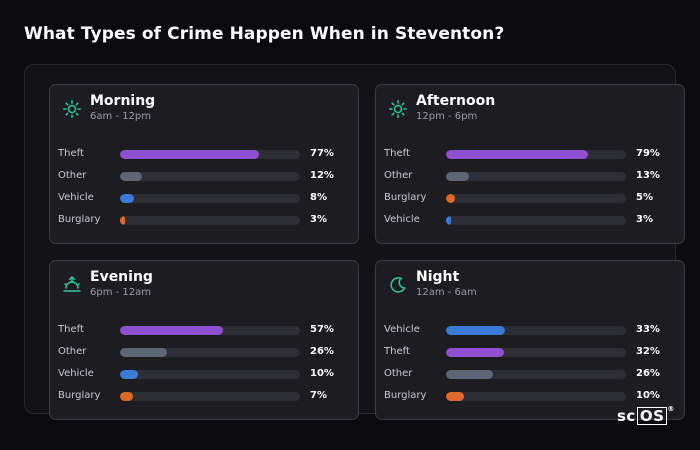 This screenshot has width=700, height=450. What do you see at coordinates (648, 153) in the screenshot?
I see `value-label: 79%` at bounding box center [648, 153].